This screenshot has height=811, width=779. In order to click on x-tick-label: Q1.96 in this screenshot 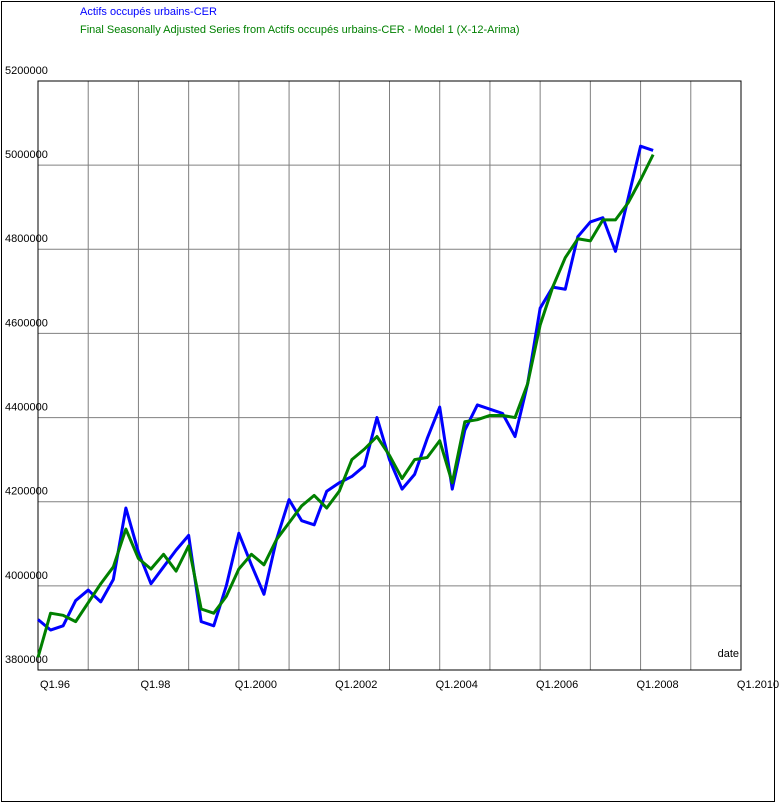, I will do `click(55, 685)`.